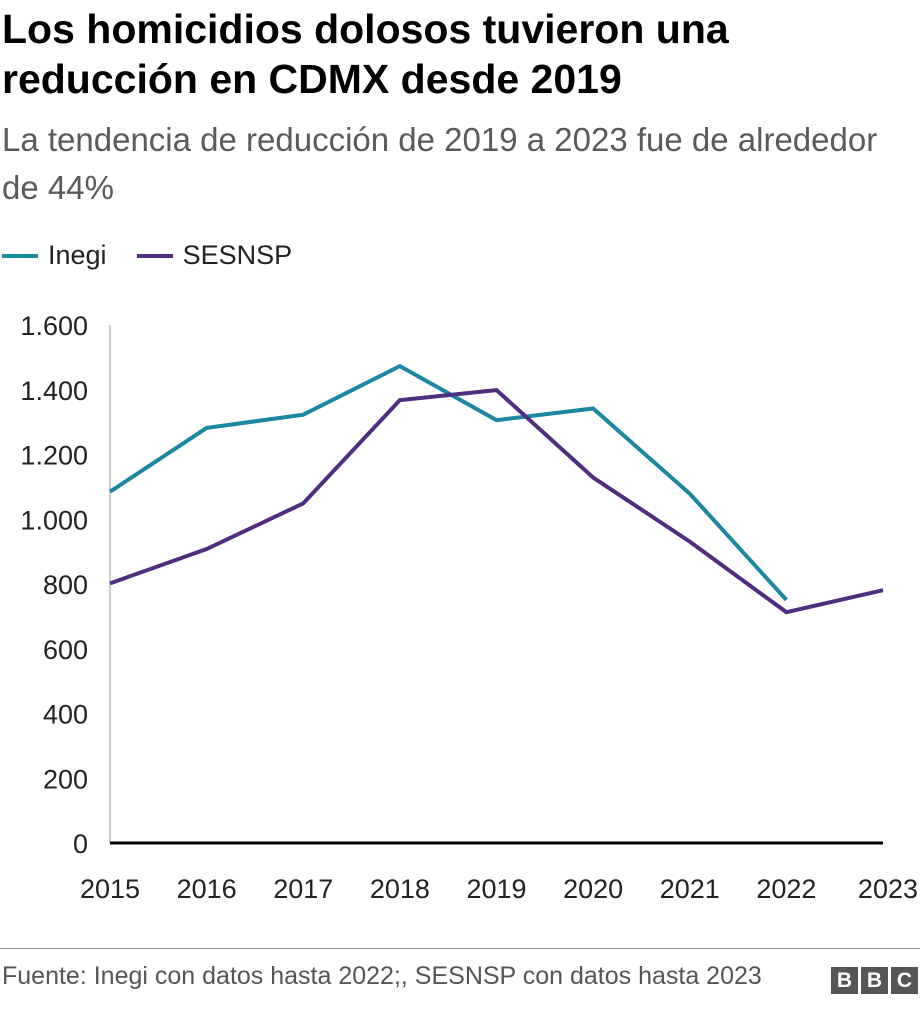  I want to click on legend: Inegi SESNSP, so click(147, 255).